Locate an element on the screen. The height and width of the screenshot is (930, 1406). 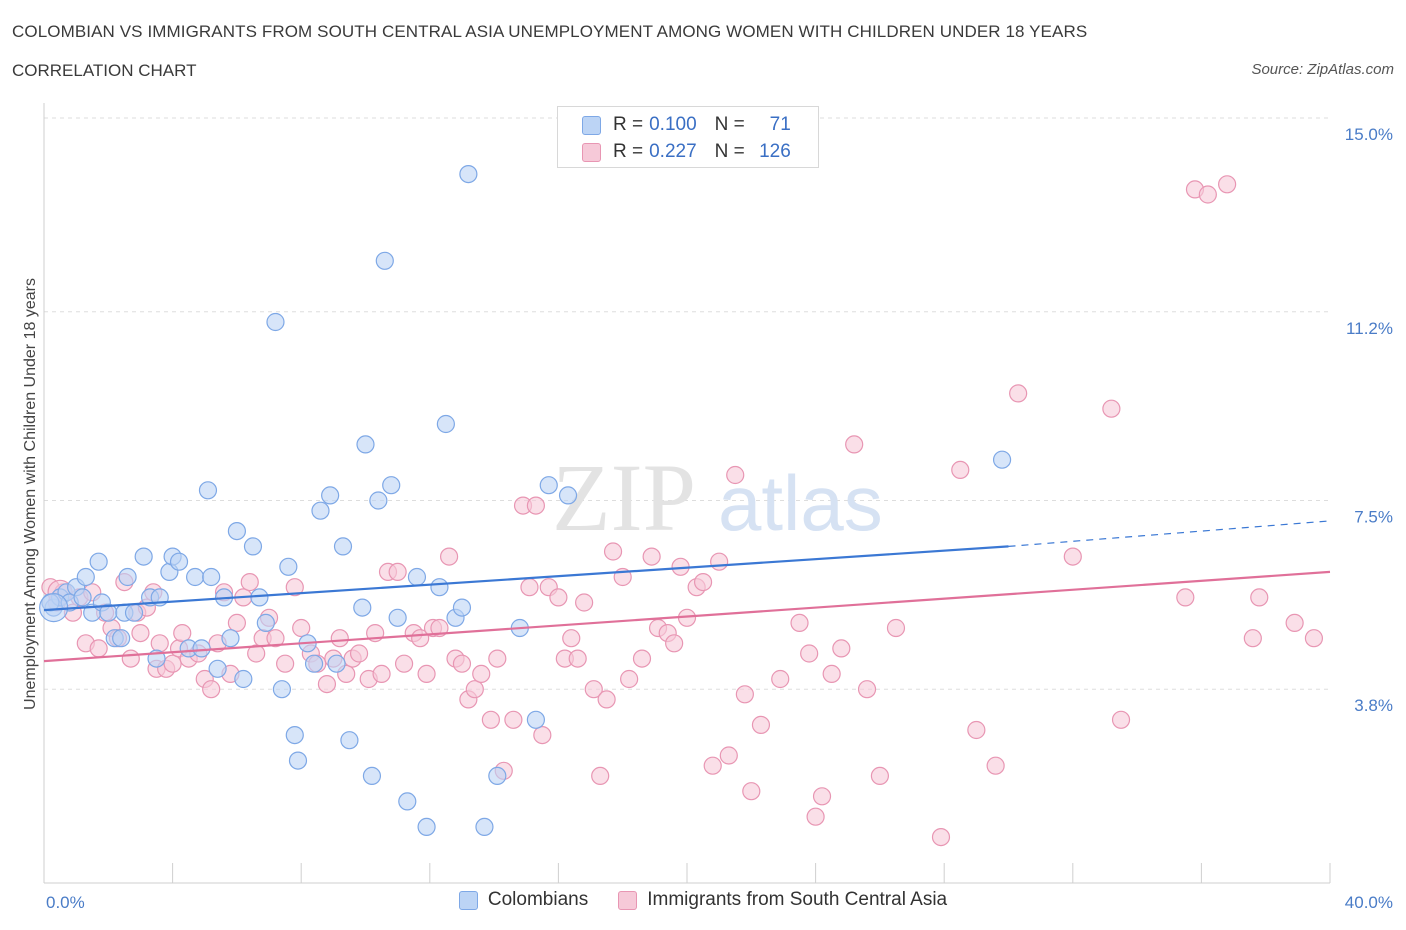
watermark: ZIP atlas is located at coordinates (717, 497).